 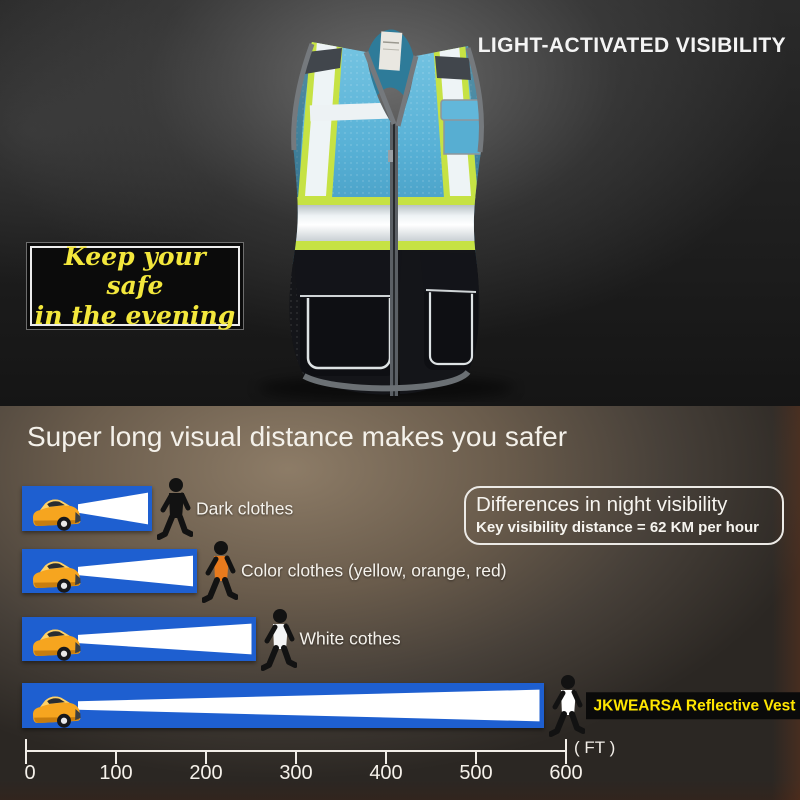 I want to click on armhole-trim-right, so click(x=474, y=100).